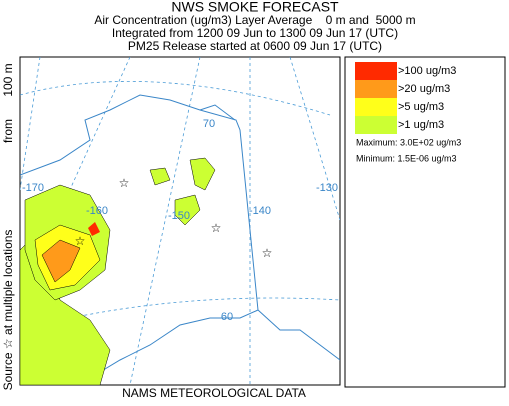 This screenshot has height=406, width=509. I want to click on coastline, so click(217, 112).